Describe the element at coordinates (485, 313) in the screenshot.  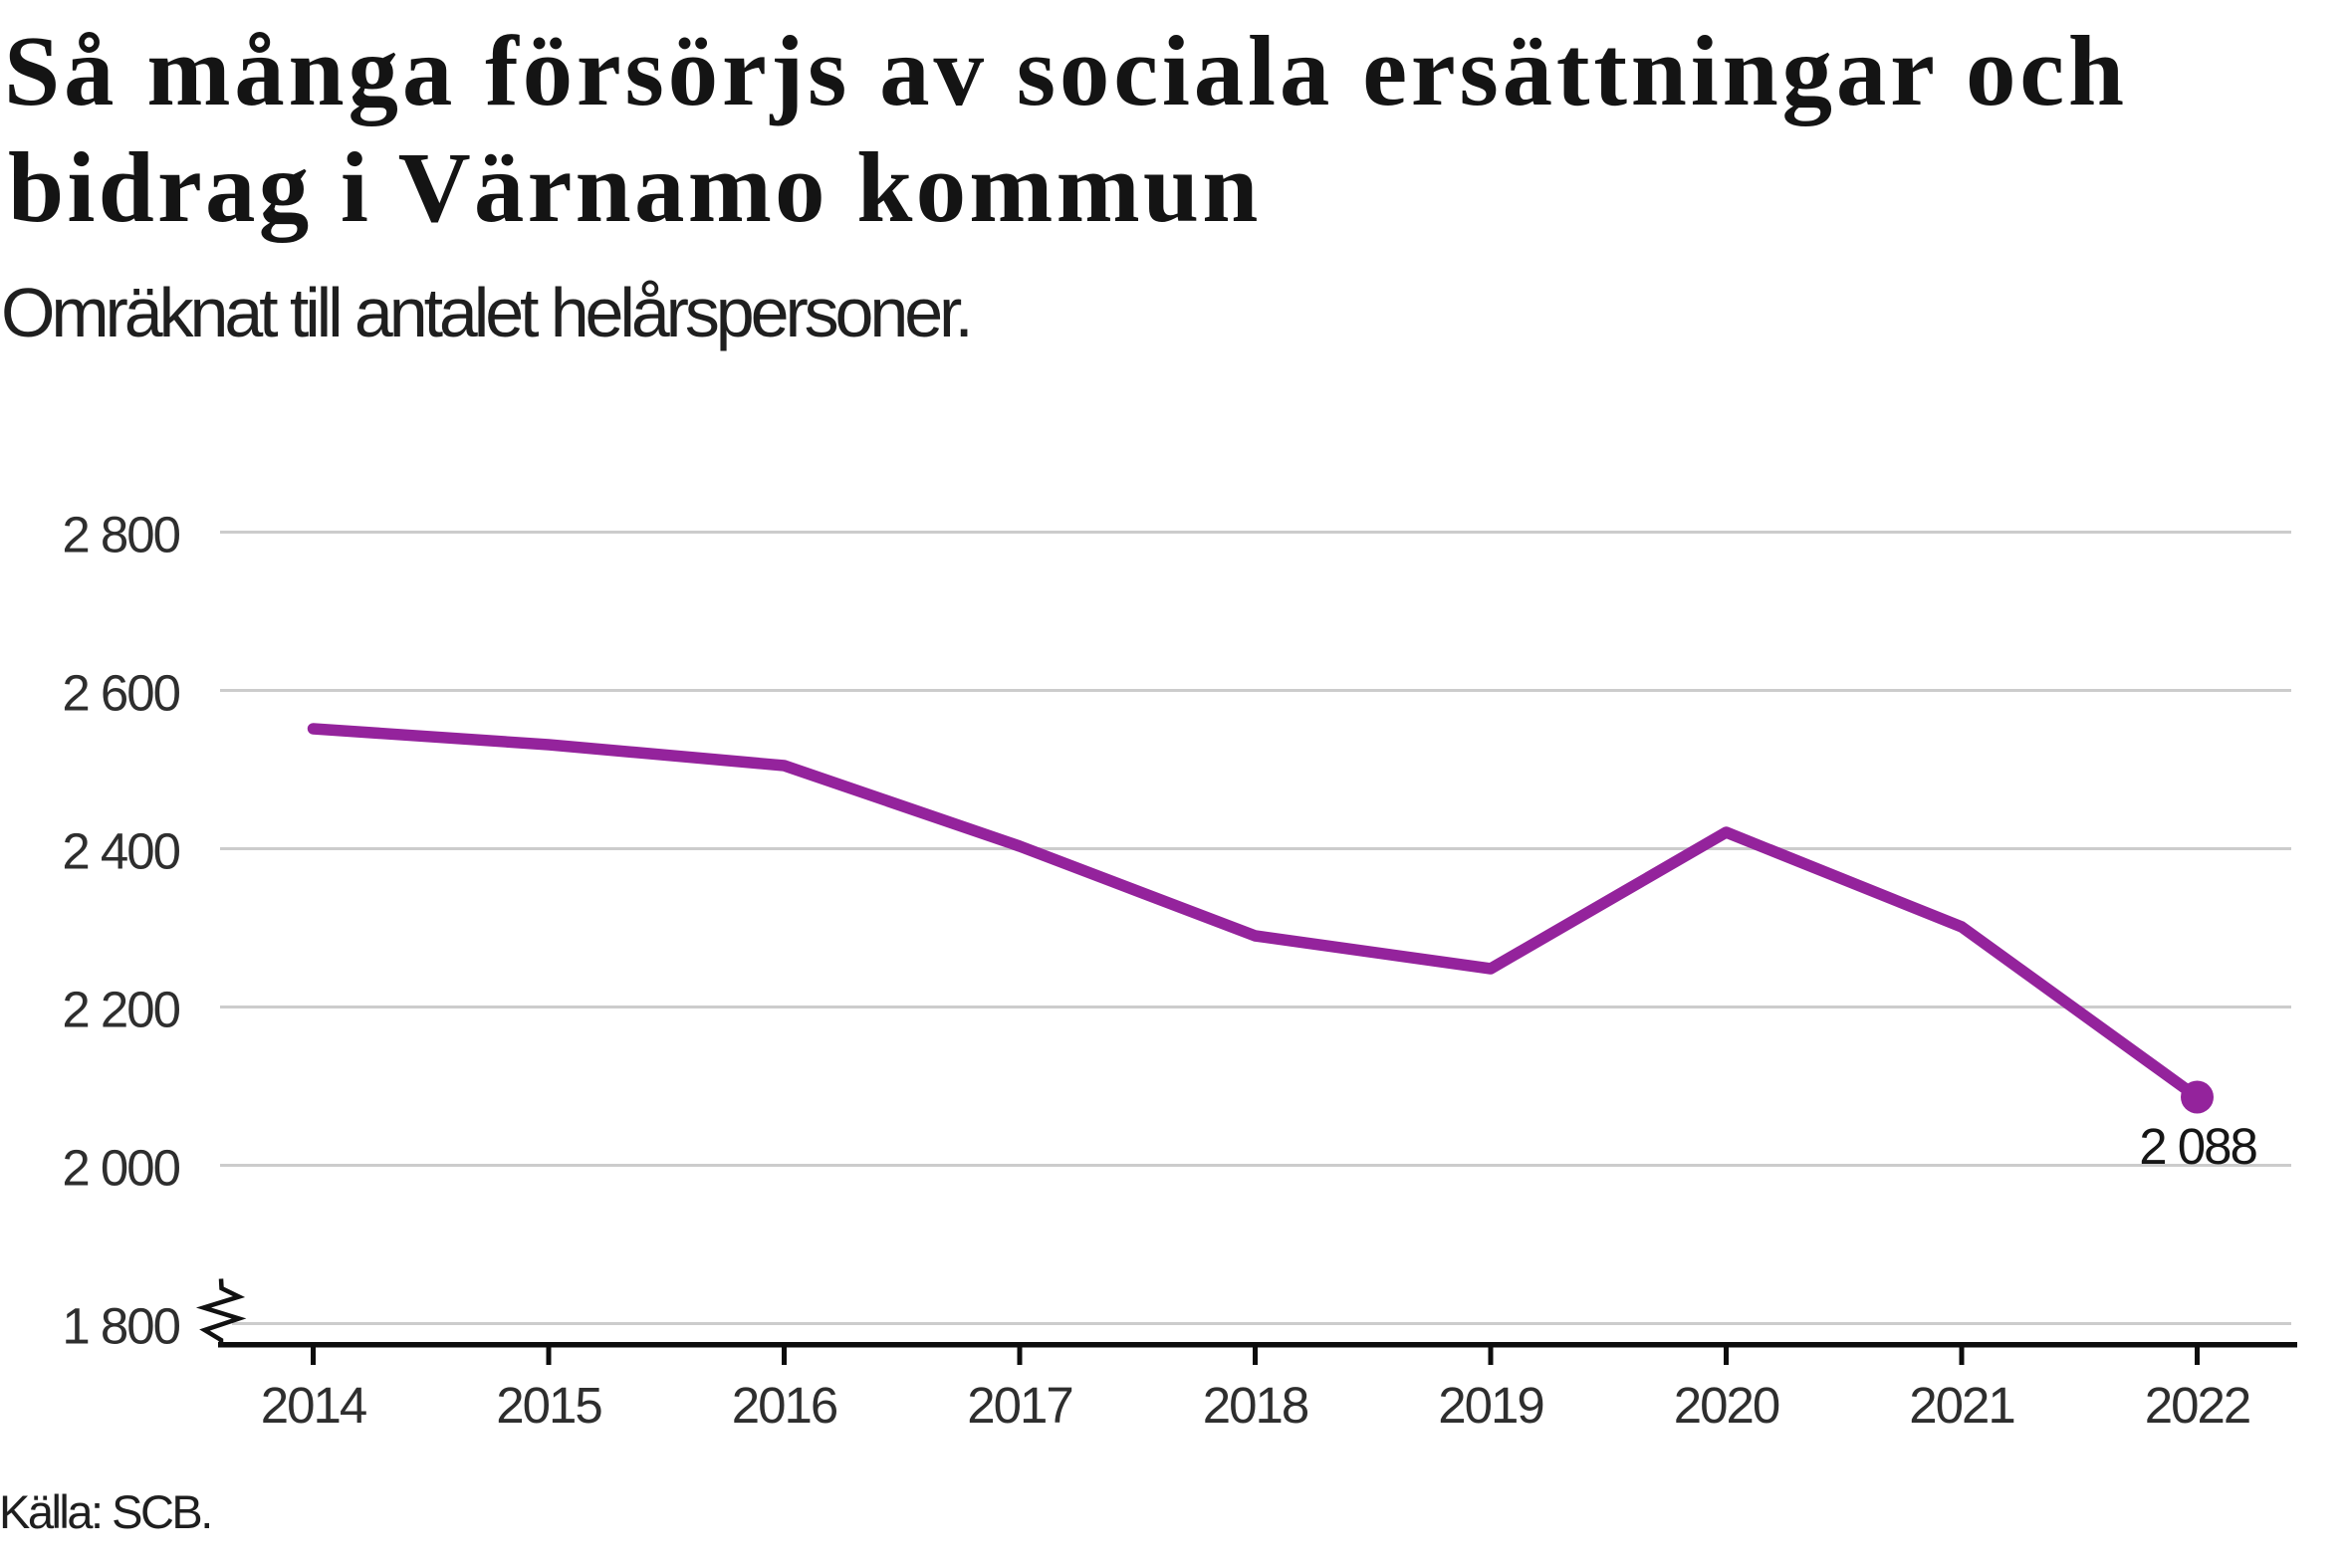
I see `svg-text:Omräknat till antalet helårspe: Omräknat till antalet helårspersoner.` at that location.